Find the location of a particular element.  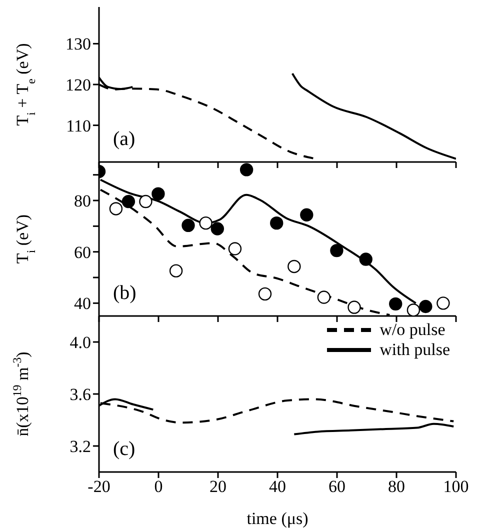

y-tick-label: 60 is located at coordinates (82, 252).